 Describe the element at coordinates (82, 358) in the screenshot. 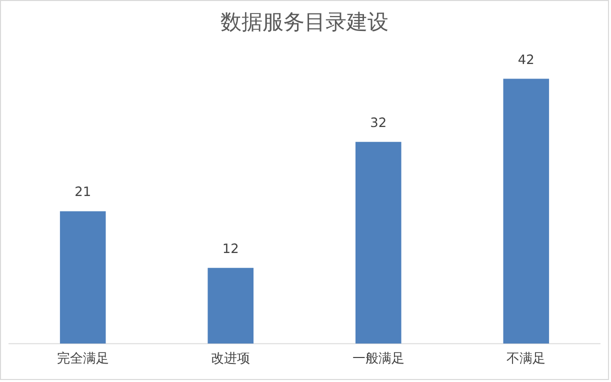

I see `x-tick-label: 完全满足` at that location.